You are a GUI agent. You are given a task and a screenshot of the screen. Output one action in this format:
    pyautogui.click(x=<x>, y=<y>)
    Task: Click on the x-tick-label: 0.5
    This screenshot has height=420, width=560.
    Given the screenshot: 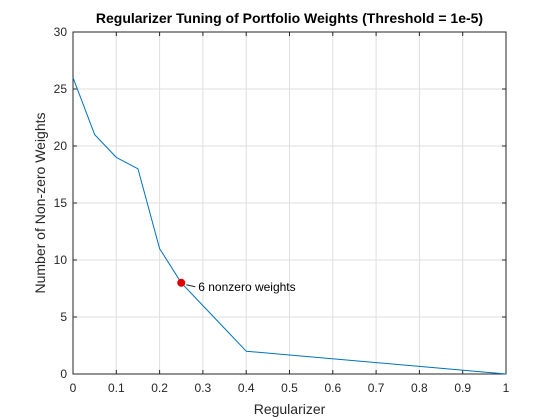 What is the action you would take?
    pyautogui.click(x=289, y=388)
    